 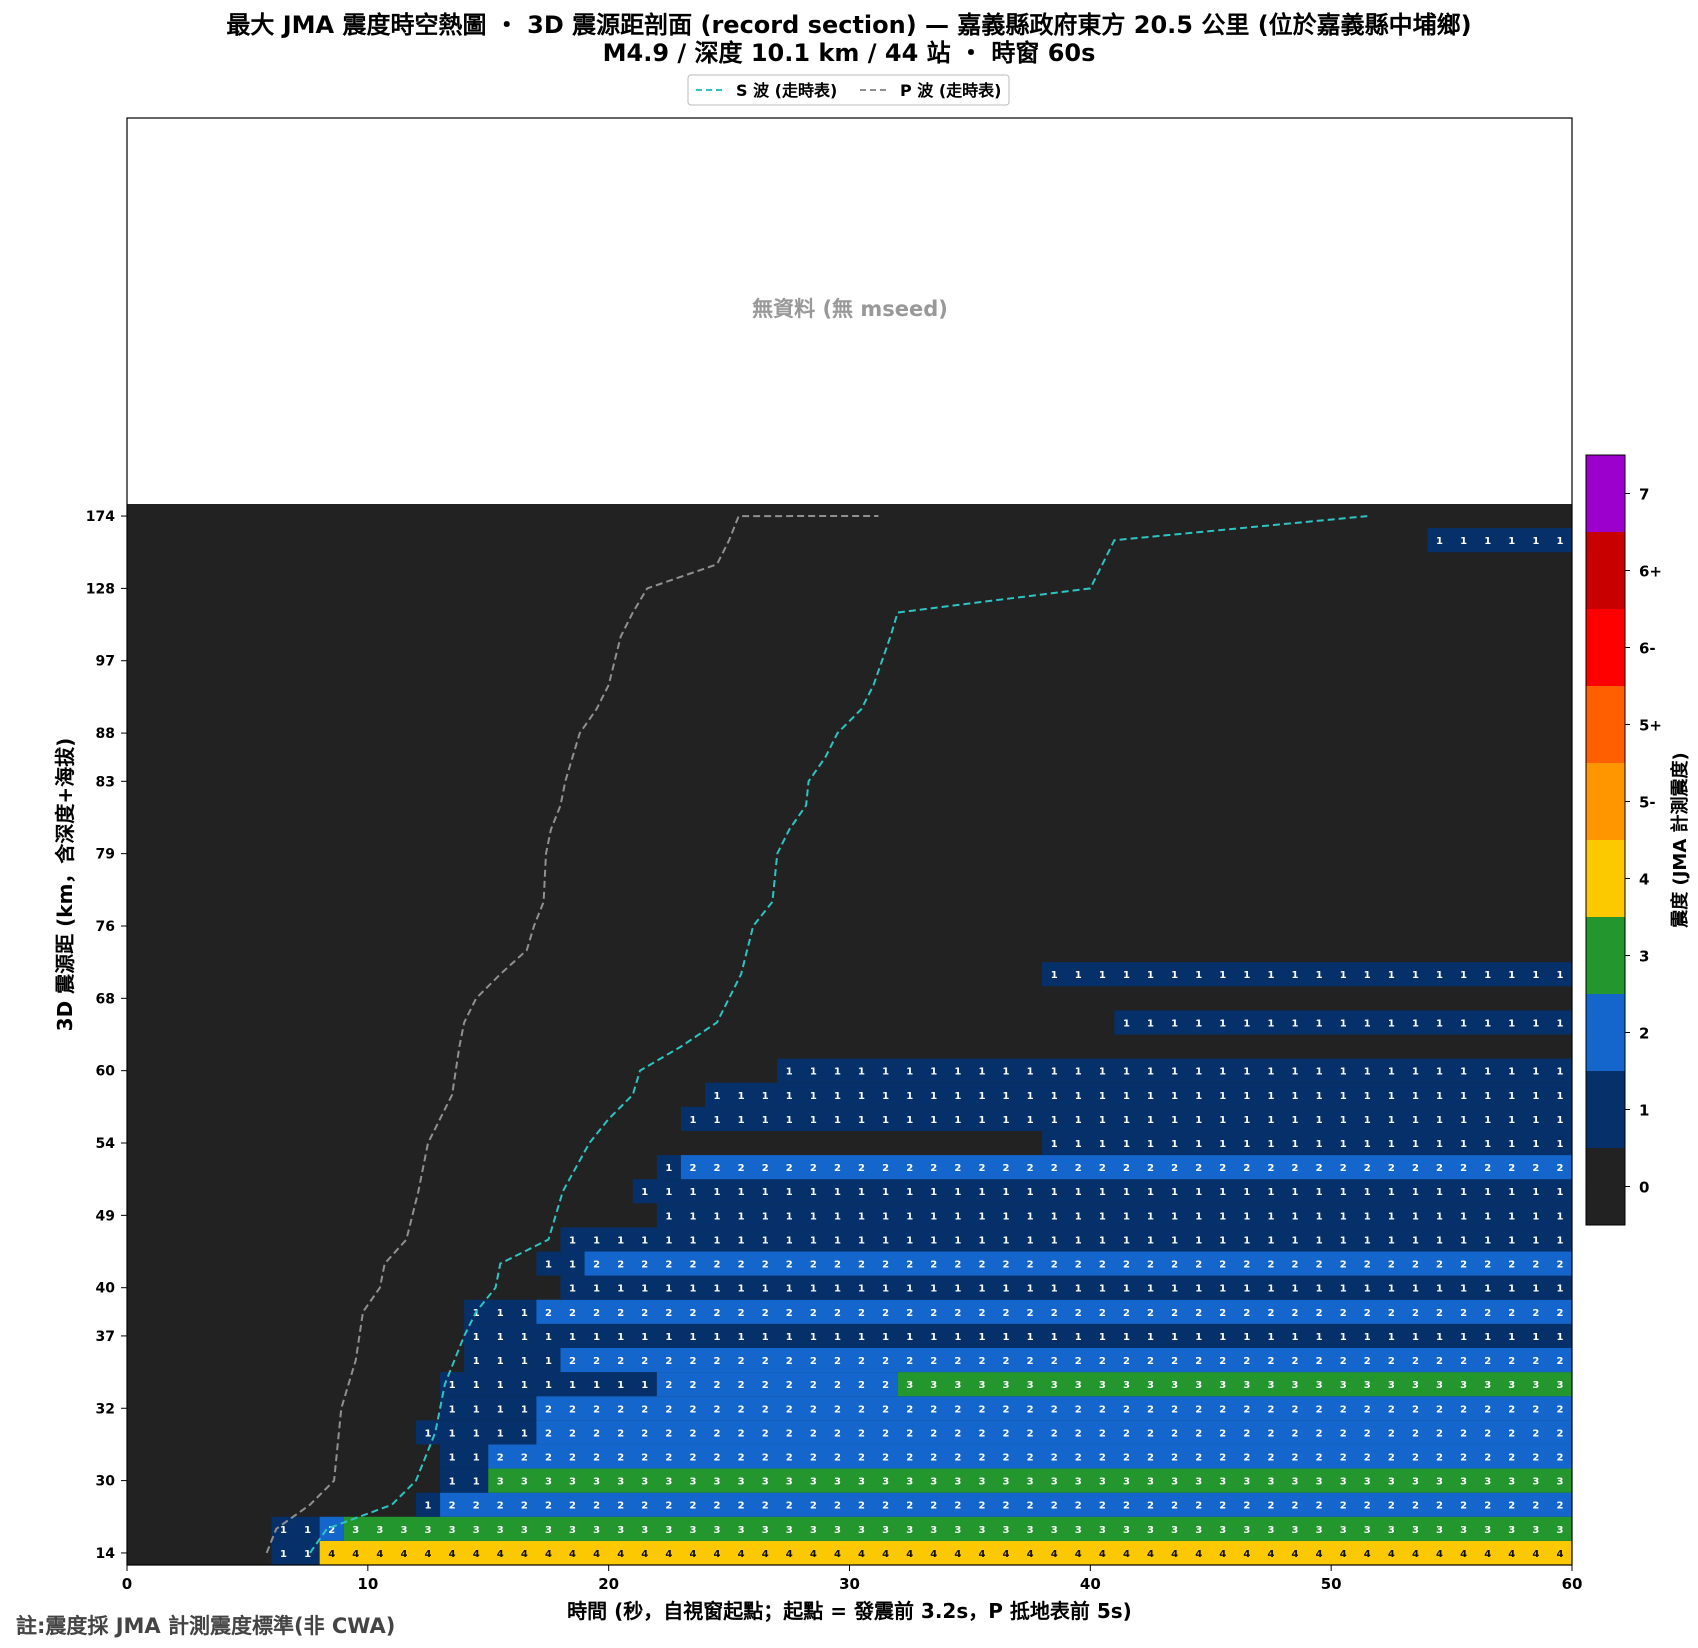 What do you see at coordinates (951, 90) in the screenshot?
I see `p-wave-legend-label: P 波 (走時表)` at bounding box center [951, 90].